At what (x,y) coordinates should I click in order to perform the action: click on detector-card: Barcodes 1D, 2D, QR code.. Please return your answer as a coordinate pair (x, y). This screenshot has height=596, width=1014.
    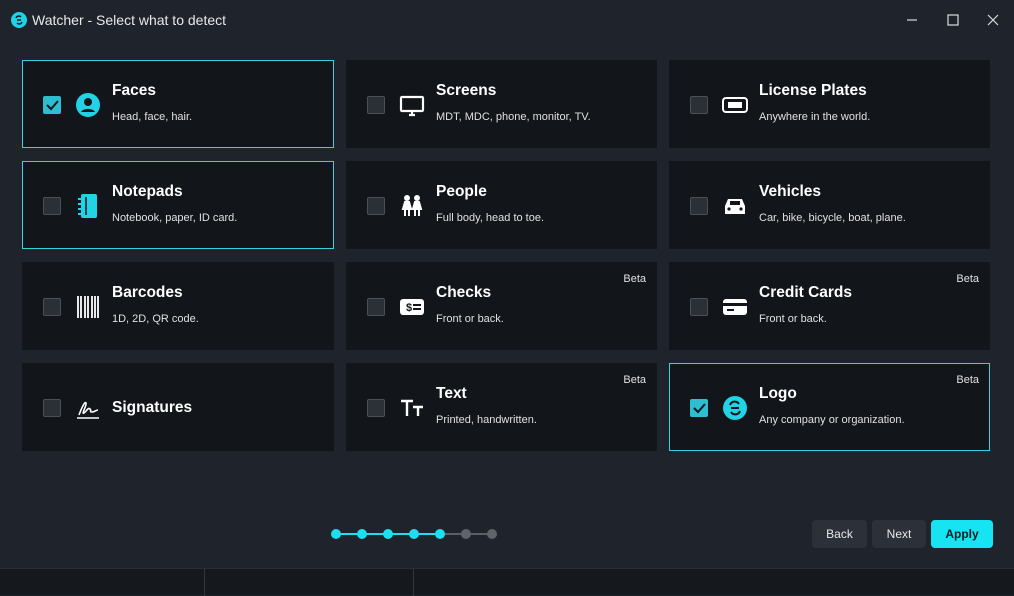
    Looking at the image, I should click on (178, 306).